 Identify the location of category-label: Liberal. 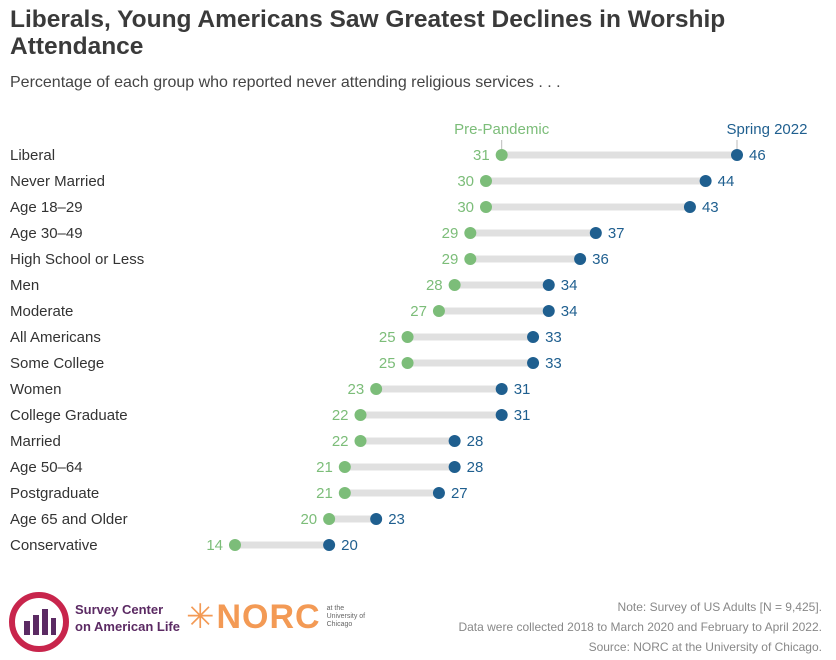
(32, 155).